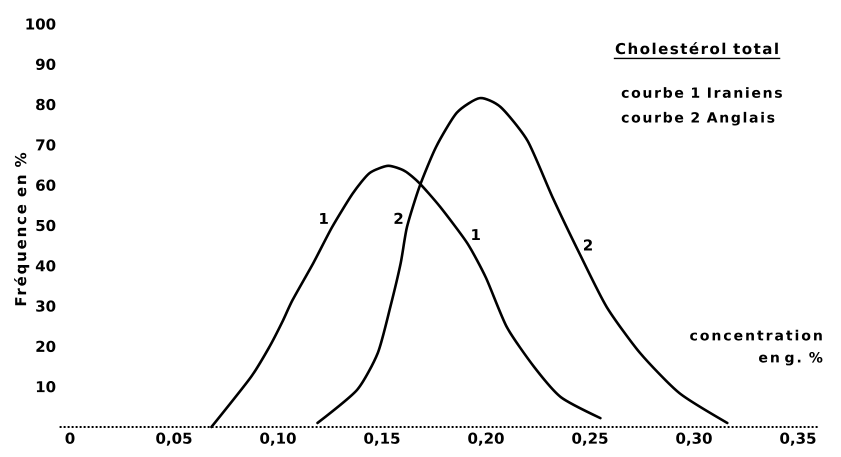  I want to click on x-tick-label: 0,15, so click(382, 439).